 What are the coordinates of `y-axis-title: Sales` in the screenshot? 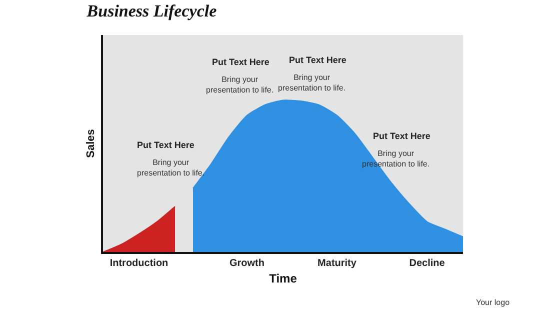 It's located at (91, 143).